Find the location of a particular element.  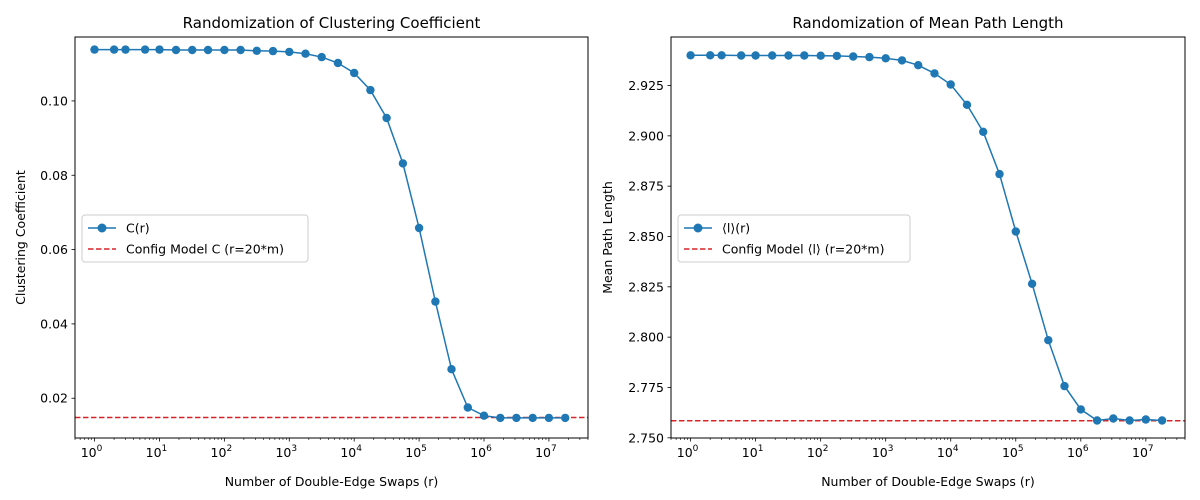

y-tick-label: 2.925 is located at coordinates (646, 85).